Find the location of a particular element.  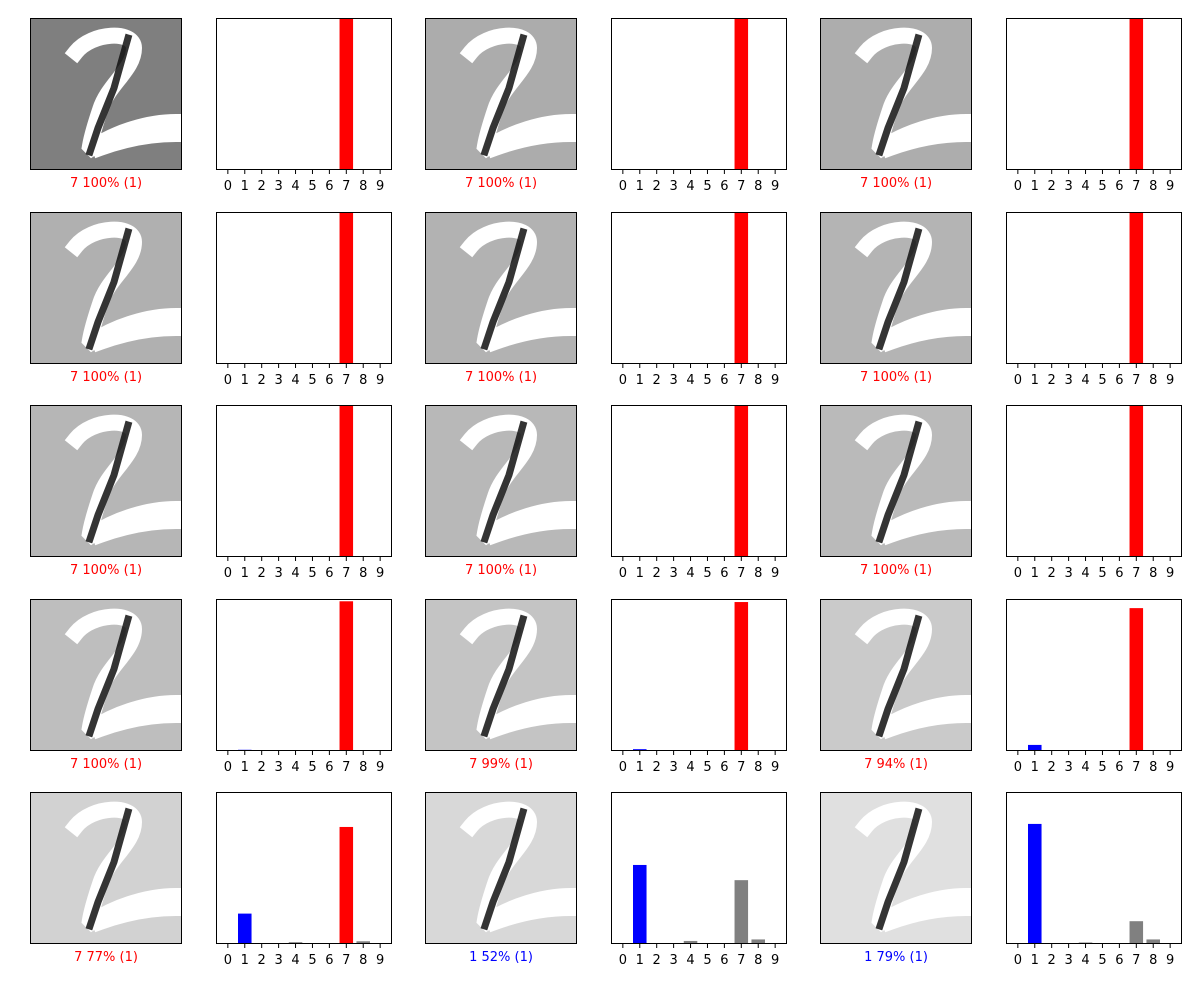

panel-26-image: 1 52% (1) is located at coordinates (502, 878).